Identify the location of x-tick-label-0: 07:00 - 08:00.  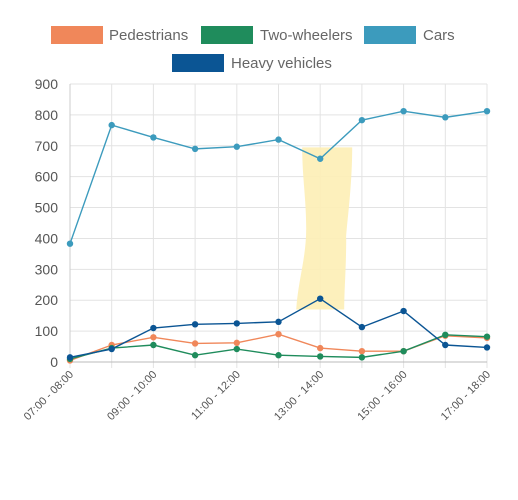
(49, 396).